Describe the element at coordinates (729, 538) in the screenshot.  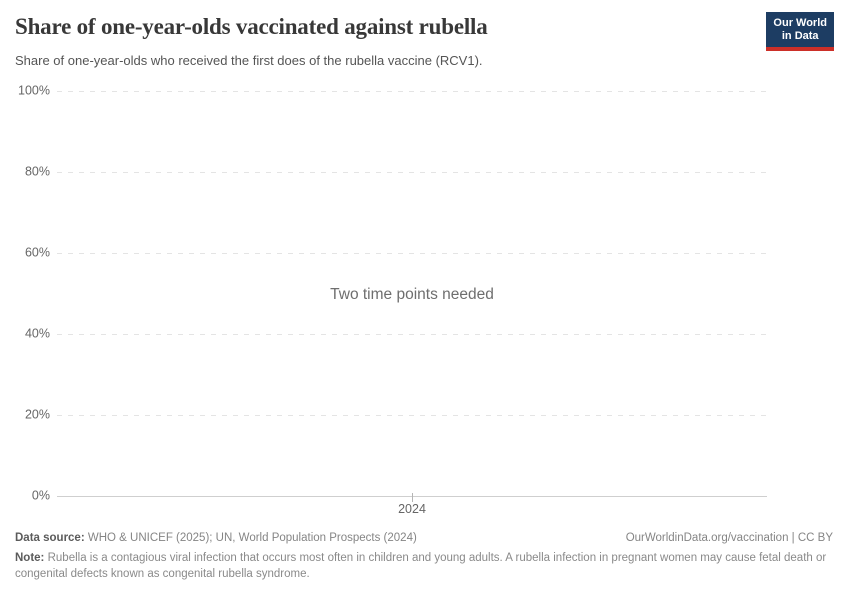
I see `attribution-link: OurWorldinData.org/vaccination | CC BY` at that location.